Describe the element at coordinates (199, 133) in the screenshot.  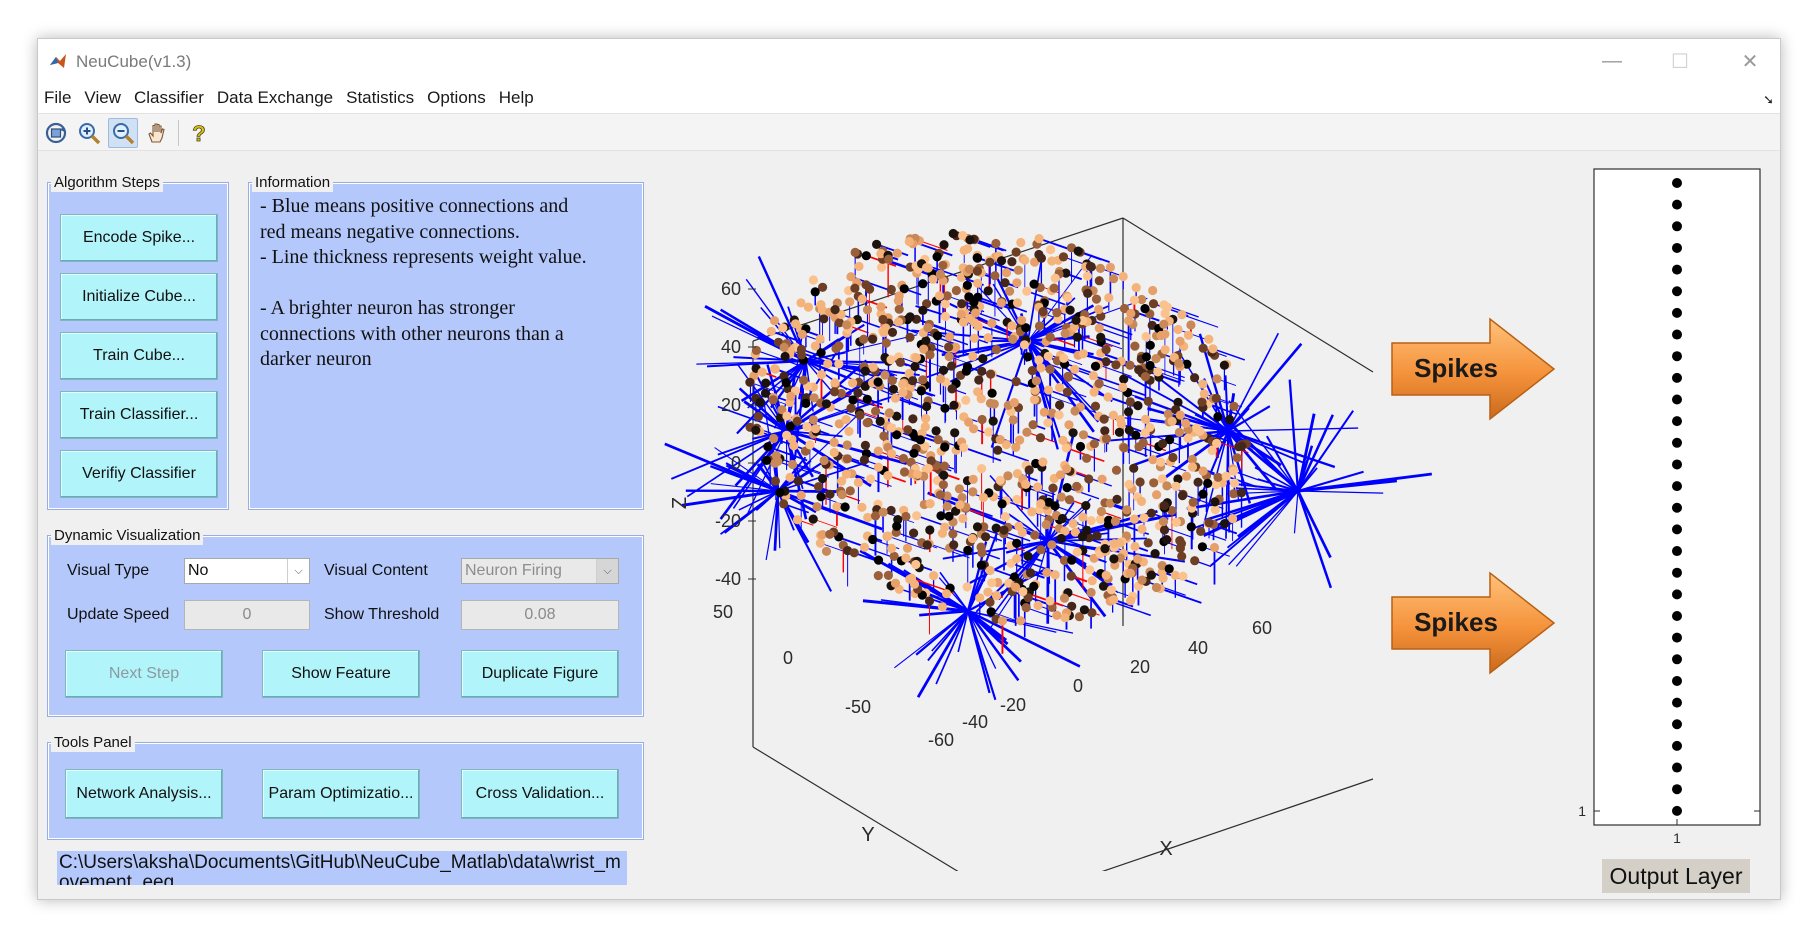
I see `help-icon: ?` at that location.